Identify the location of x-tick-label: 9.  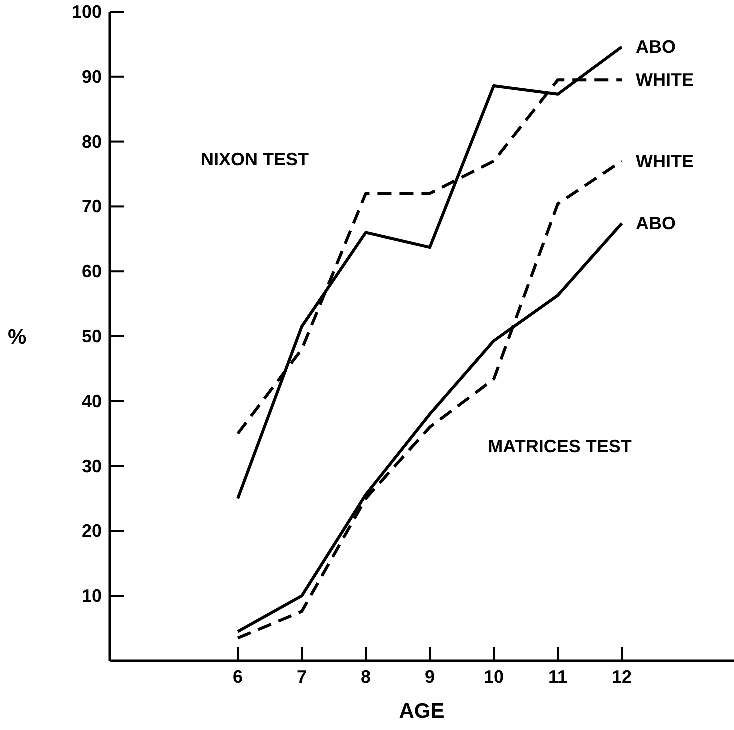
(430, 677).